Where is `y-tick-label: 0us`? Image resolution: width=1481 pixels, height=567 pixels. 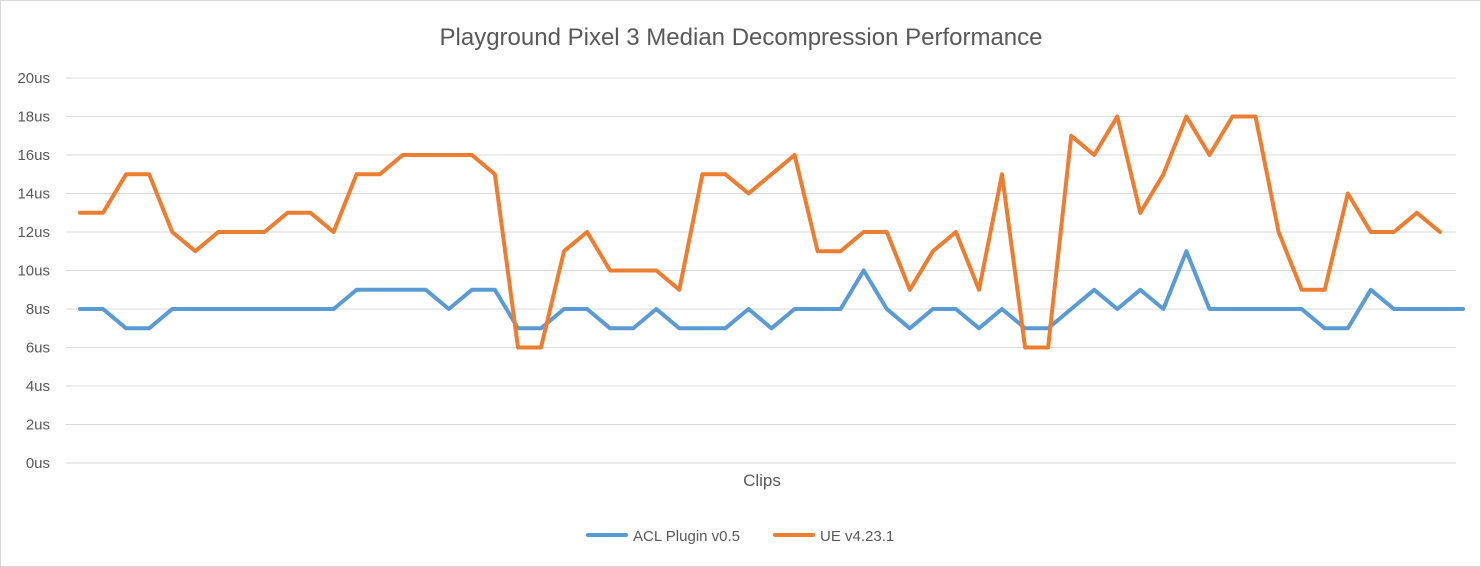 y-tick-label: 0us is located at coordinates (38, 463).